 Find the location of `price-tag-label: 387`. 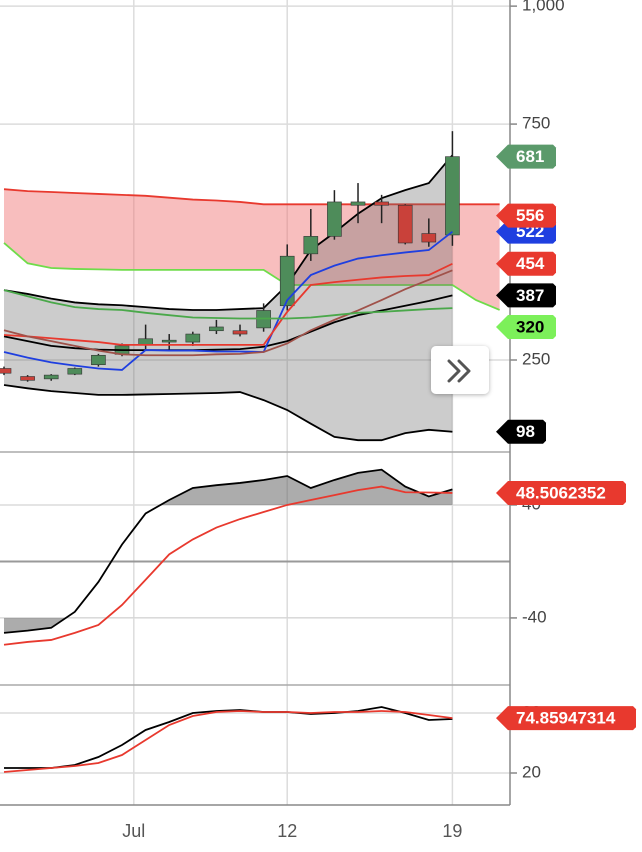

price-tag-label: 387 is located at coordinates (530, 295).